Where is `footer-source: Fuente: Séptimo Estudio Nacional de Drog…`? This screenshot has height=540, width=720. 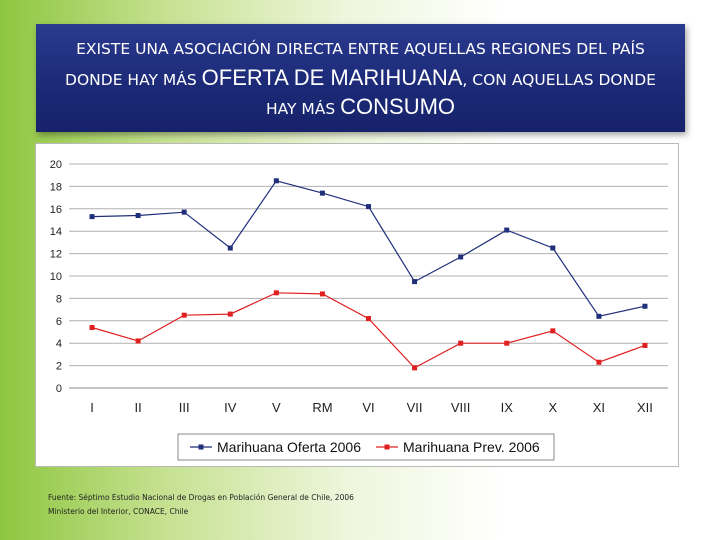
footer-source: Fuente: Séptimo Estudio Nacional de Drog… is located at coordinates (201, 497).